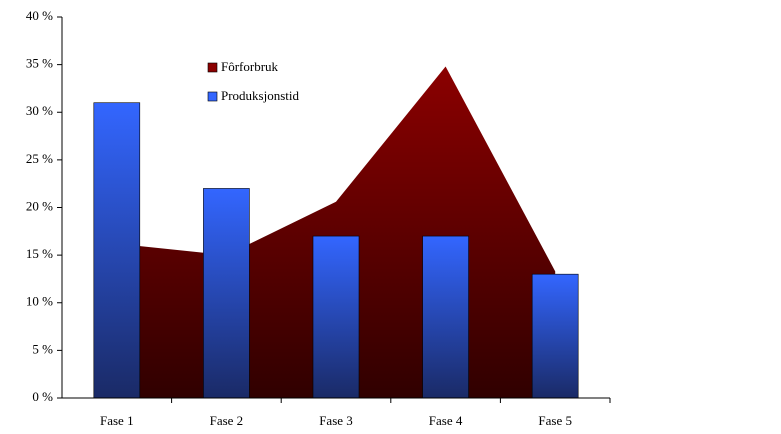  I want to click on y-tick-label: 35 %, so click(39, 63).